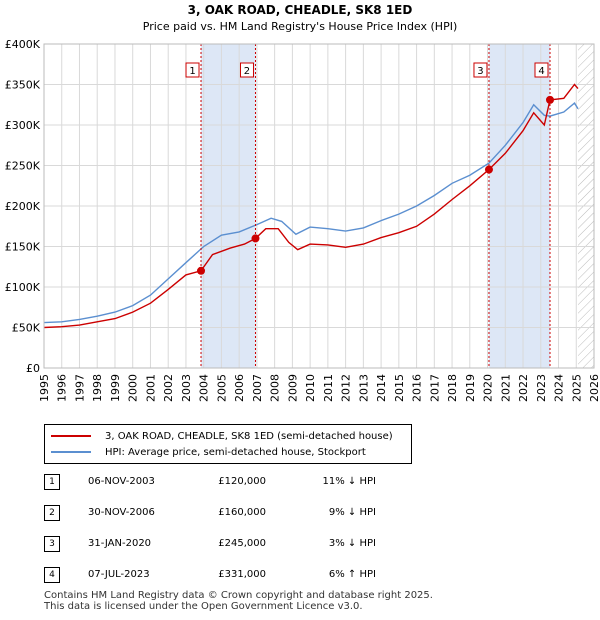 This screenshot has width=600, height=620. What do you see at coordinates (488, 388) in the screenshot?
I see `x-tick-label: 2020` at bounding box center [488, 388].